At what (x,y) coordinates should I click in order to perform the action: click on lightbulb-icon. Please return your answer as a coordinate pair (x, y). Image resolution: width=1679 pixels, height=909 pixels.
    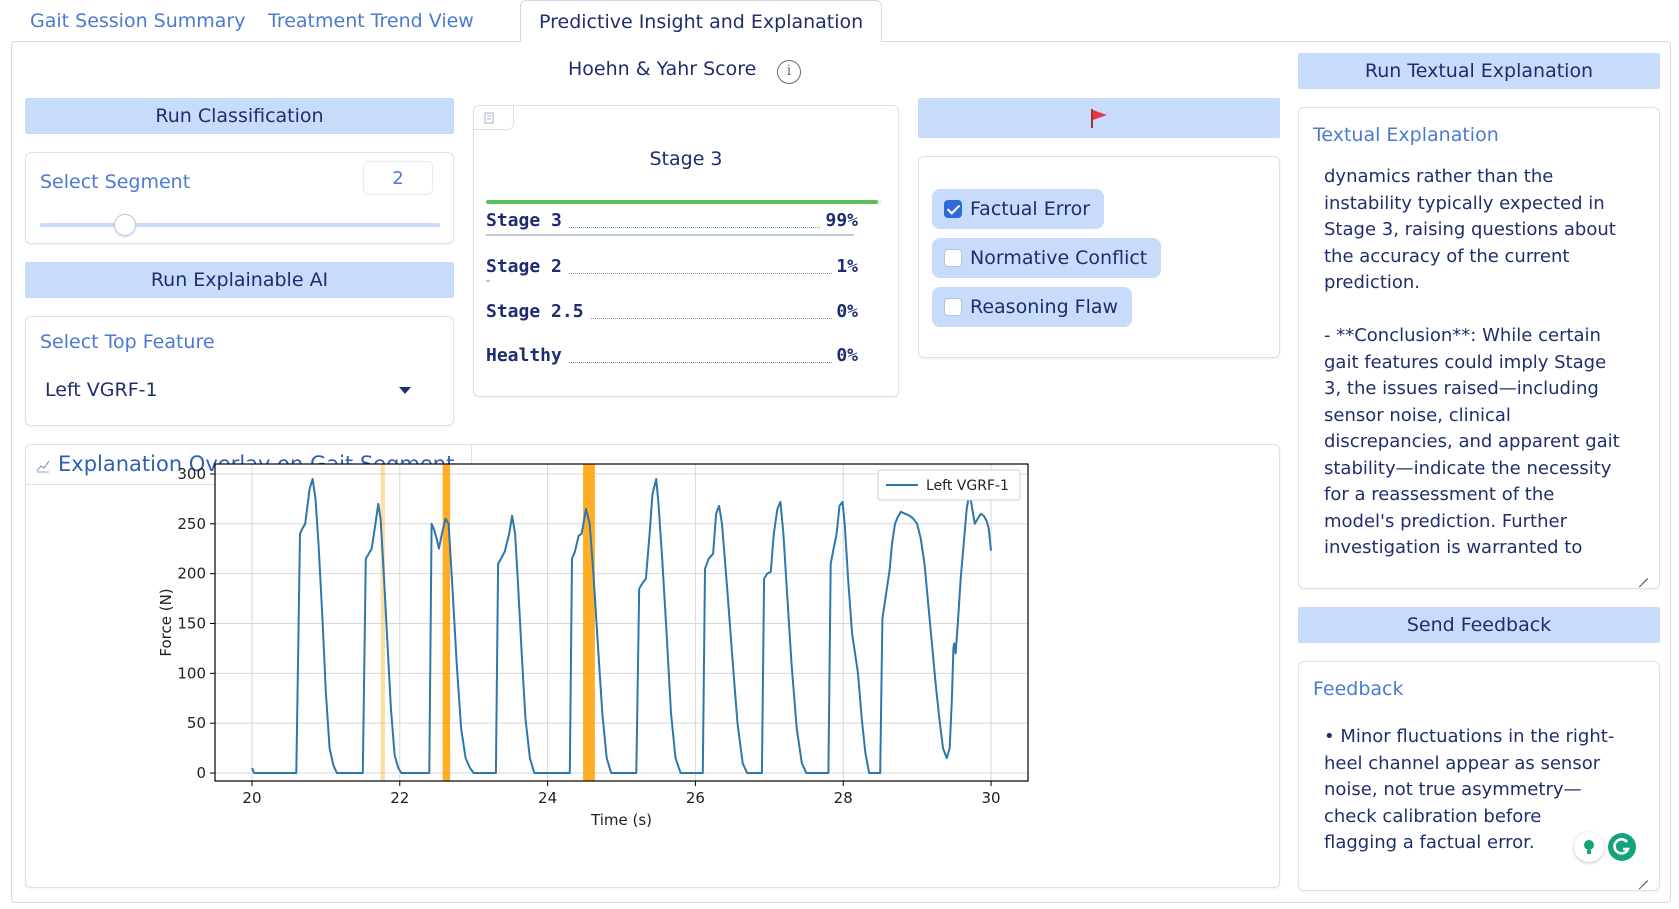
    Looking at the image, I should click on (1589, 847).